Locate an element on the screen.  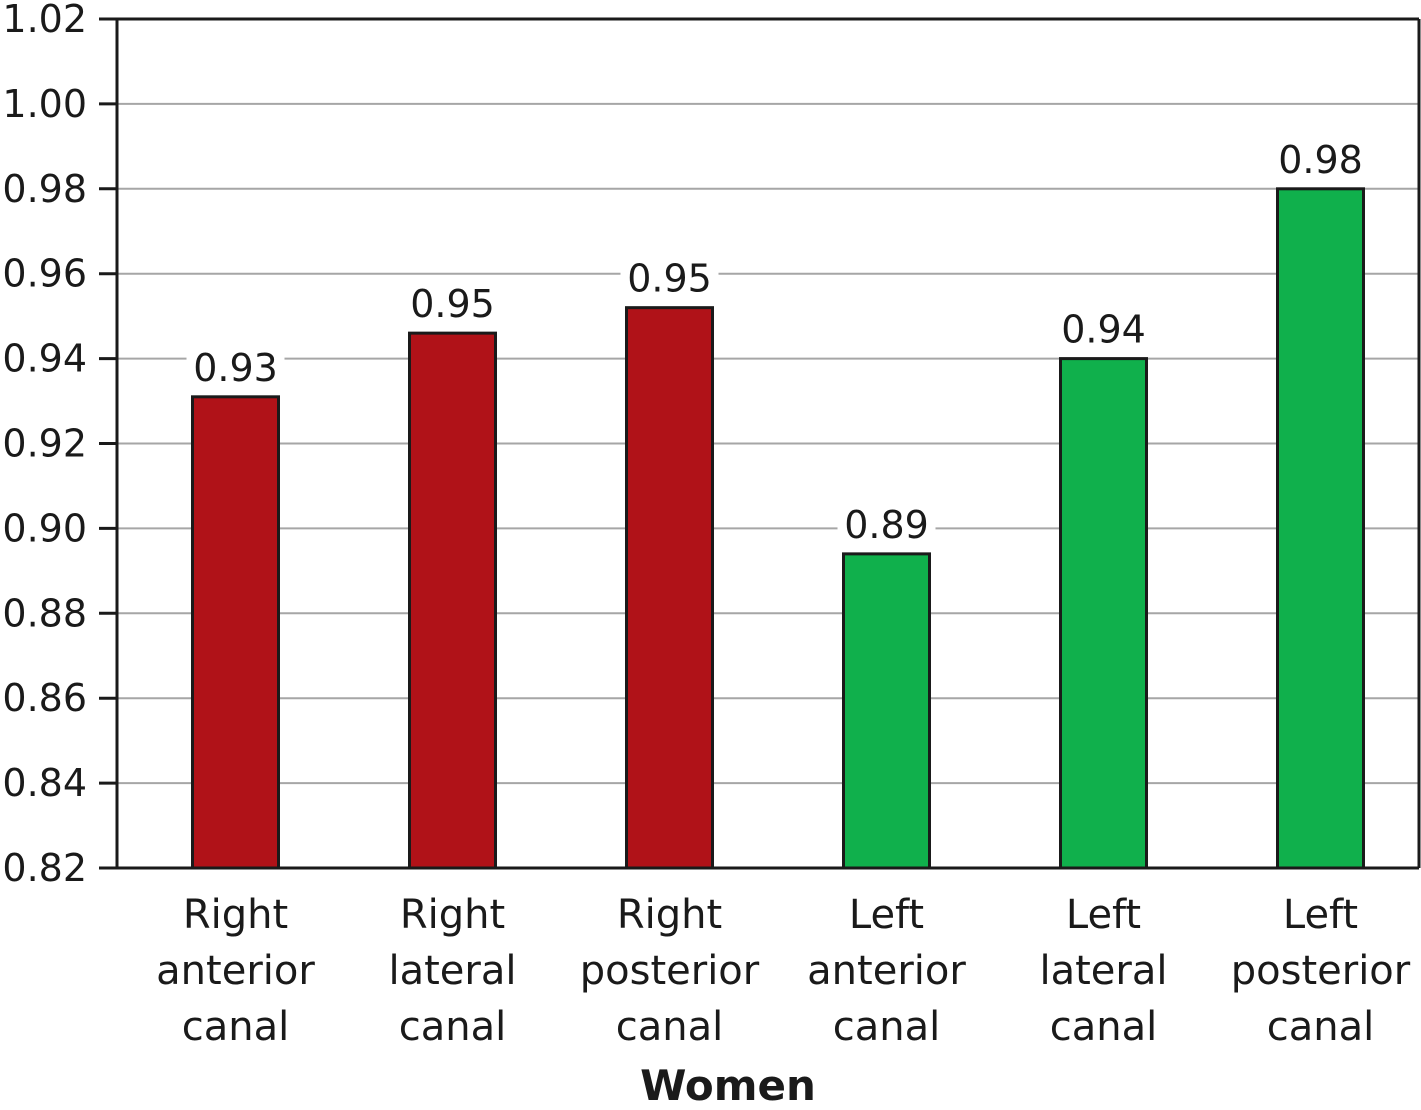
x-category-label: Left lateral canal is located at coordinates (1104, 971).